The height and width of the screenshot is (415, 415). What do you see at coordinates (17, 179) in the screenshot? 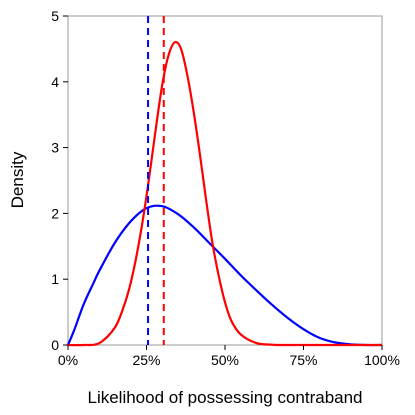
I see `y-axis-title: Density` at bounding box center [17, 179].